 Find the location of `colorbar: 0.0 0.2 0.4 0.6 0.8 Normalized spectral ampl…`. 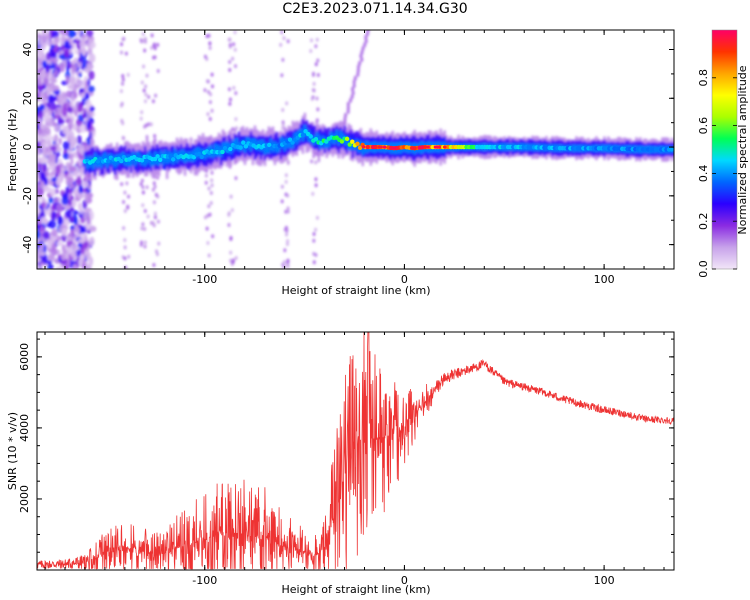

colorbar: 0.0 0.2 0.4 0.6 0.8 Normalized spectral ampl… is located at coordinates (723, 153).